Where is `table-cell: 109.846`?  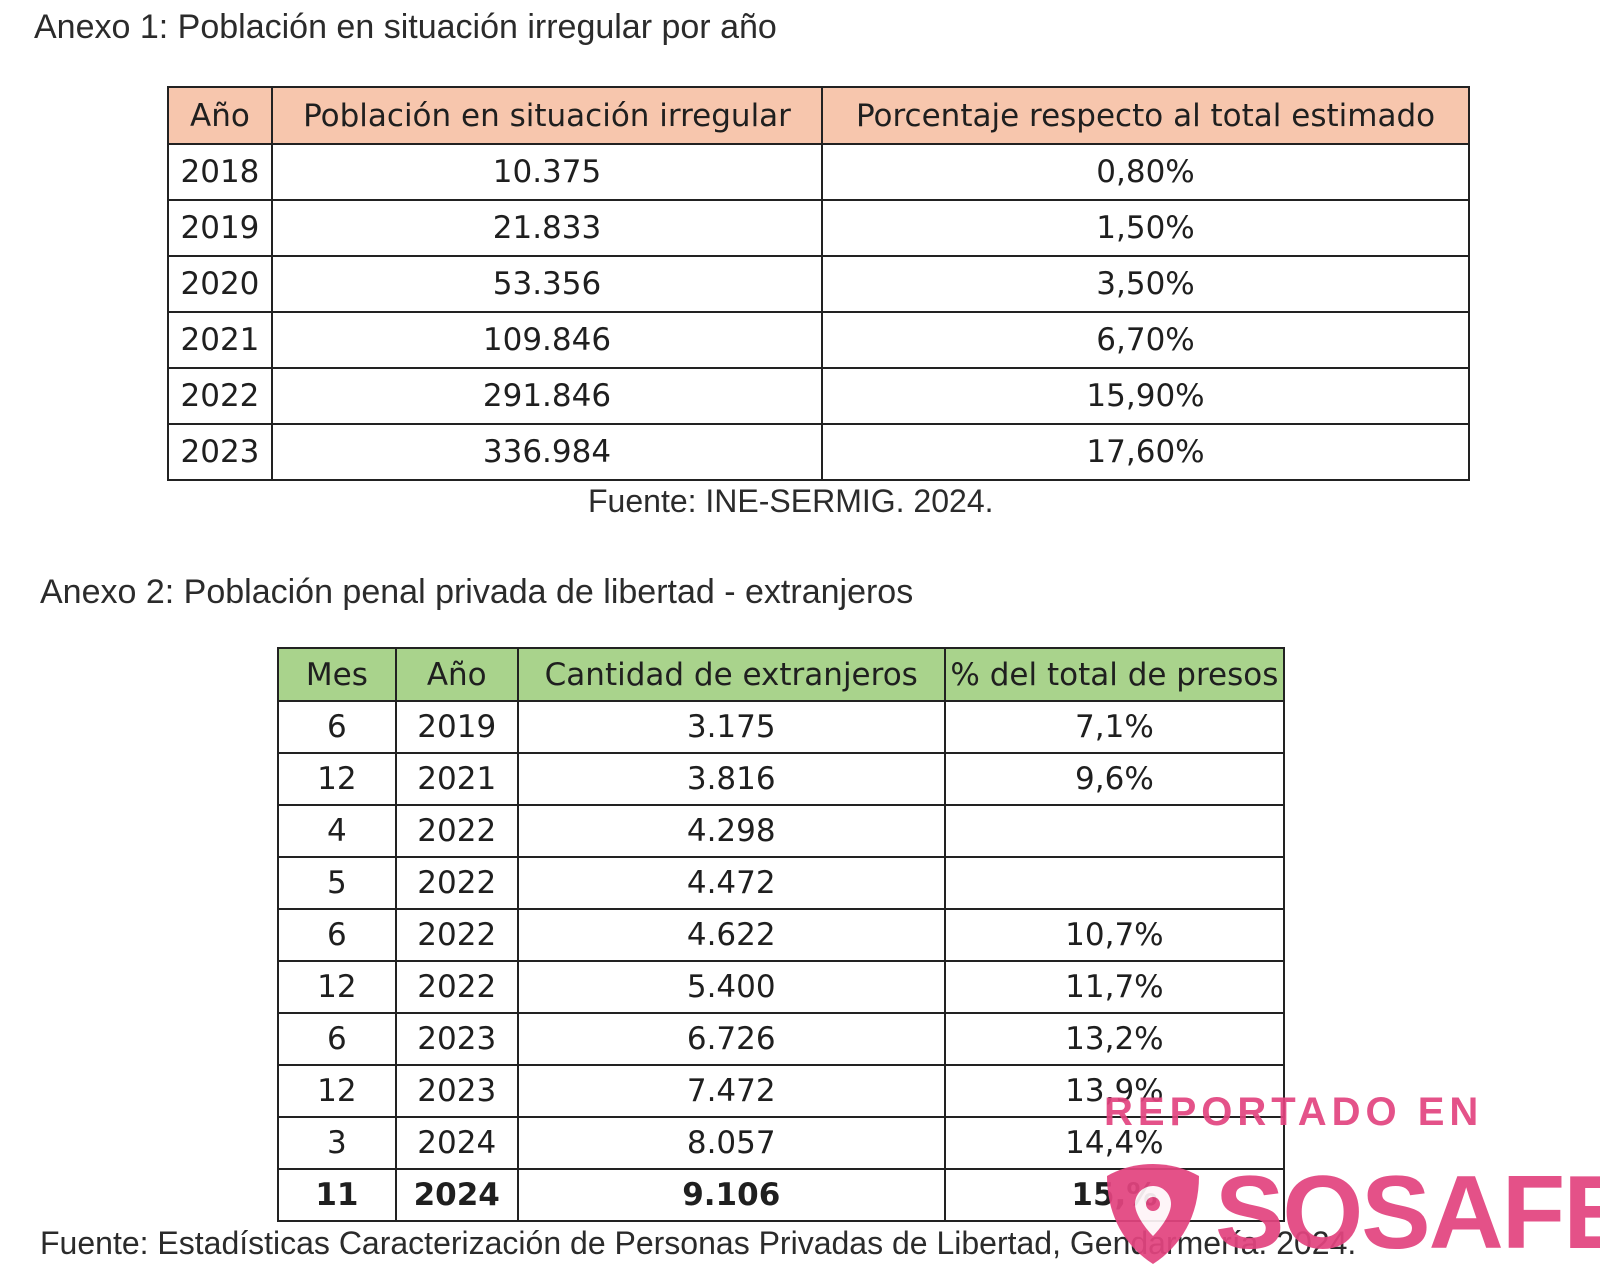 table-cell: 109.846 is located at coordinates (547, 340).